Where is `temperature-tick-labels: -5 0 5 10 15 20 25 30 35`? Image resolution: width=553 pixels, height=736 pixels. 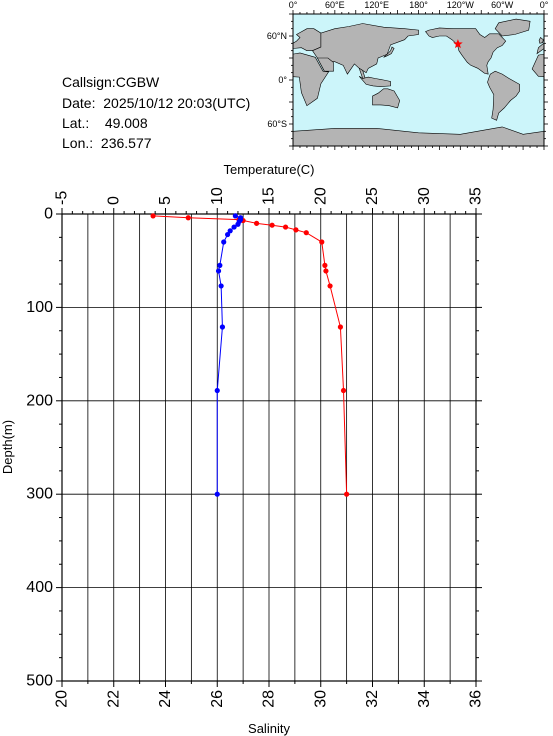 temperature-tick-labels: -5 0 5 10 15 20 25 30 35 is located at coordinates (269, 196).